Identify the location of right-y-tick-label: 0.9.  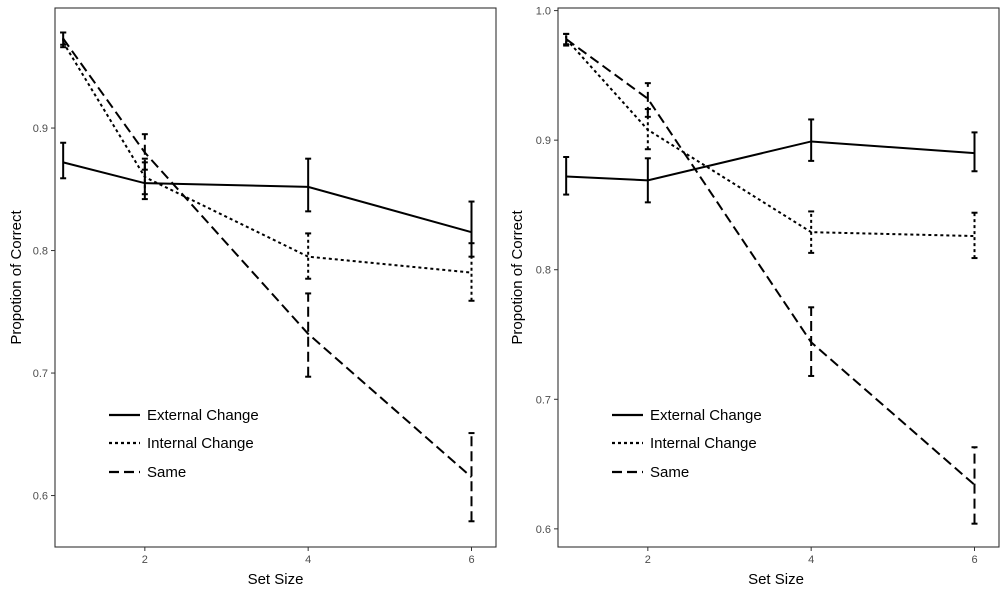
(543, 141).